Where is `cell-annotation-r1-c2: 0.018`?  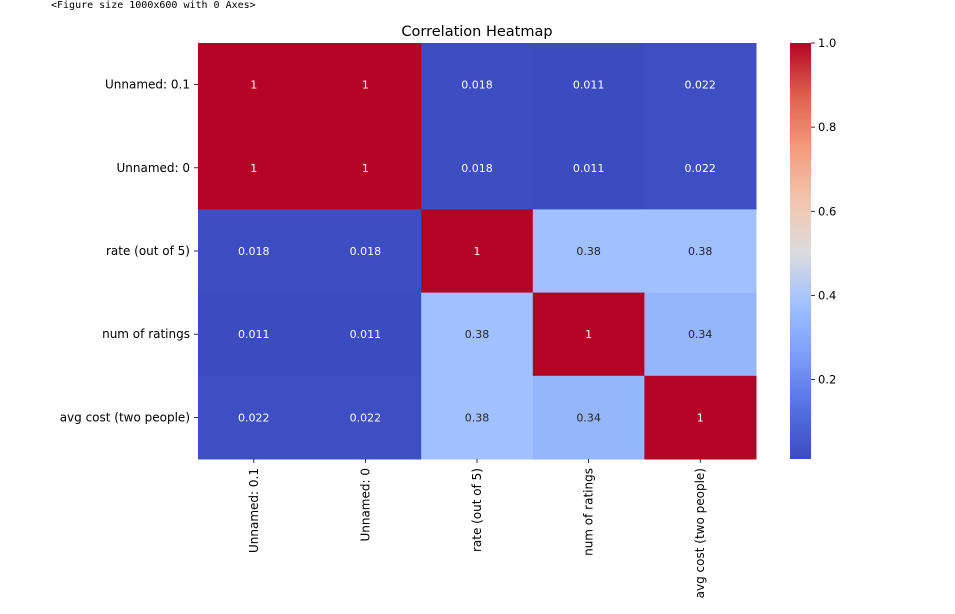 cell-annotation-r1-c2: 0.018 is located at coordinates (477, 168).